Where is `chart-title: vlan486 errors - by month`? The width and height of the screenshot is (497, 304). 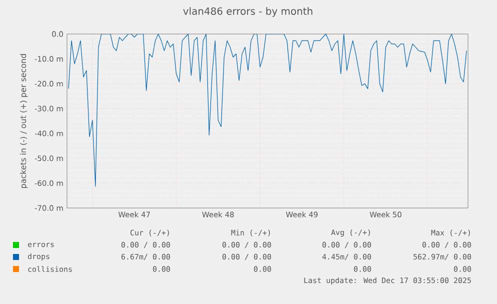 chart-title: vlan486 errors - by month is located at coordinates (247, 12).